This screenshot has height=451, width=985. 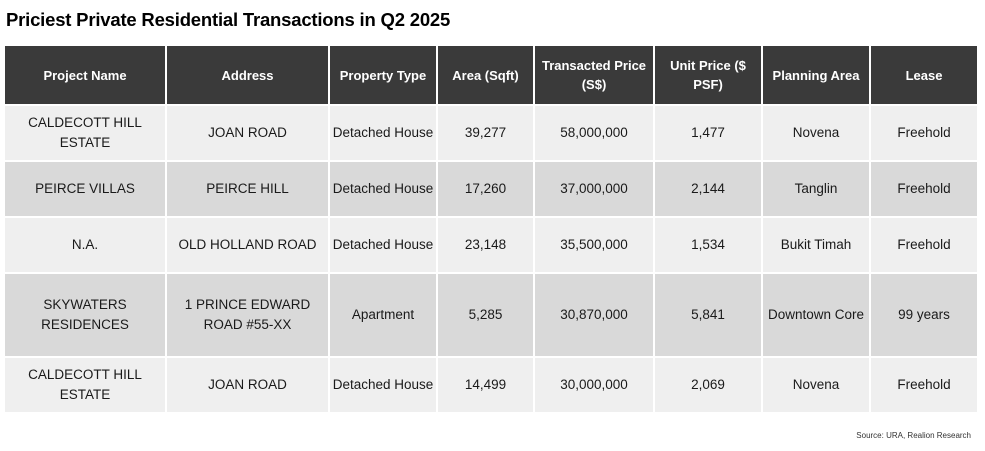 I want to click on cell-unit-price: 1,477, so click(x=708, y=133).